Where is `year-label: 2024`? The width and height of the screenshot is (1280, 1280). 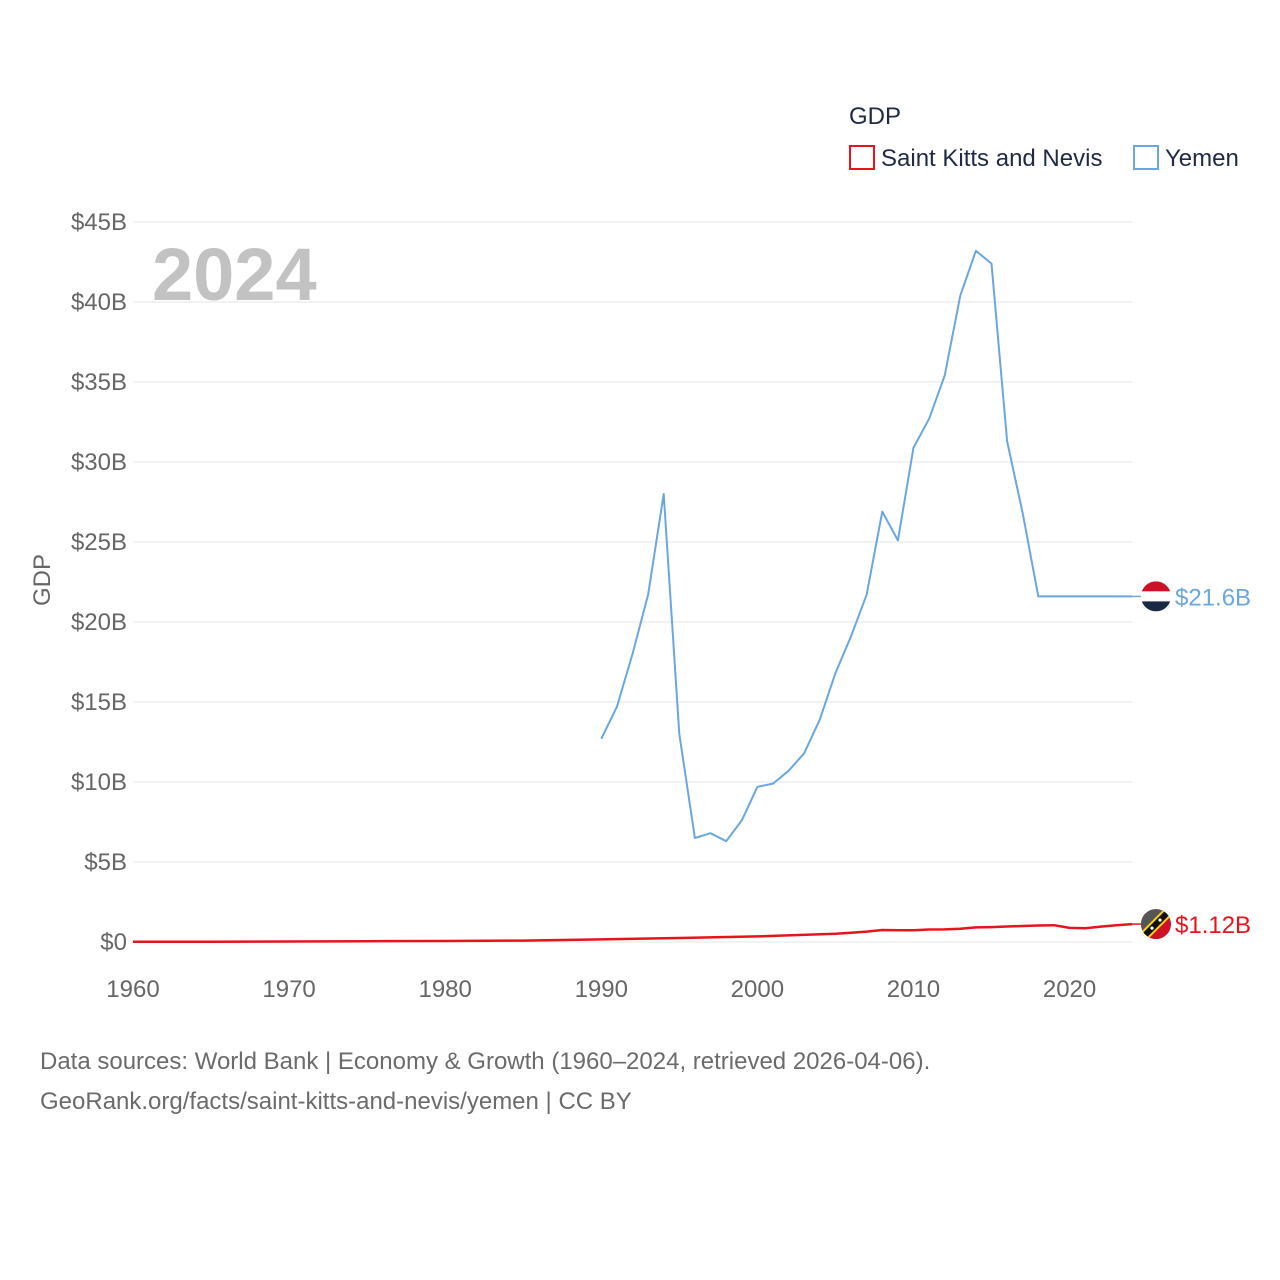
year-label: 2024 is located at coordinates (234, 274).